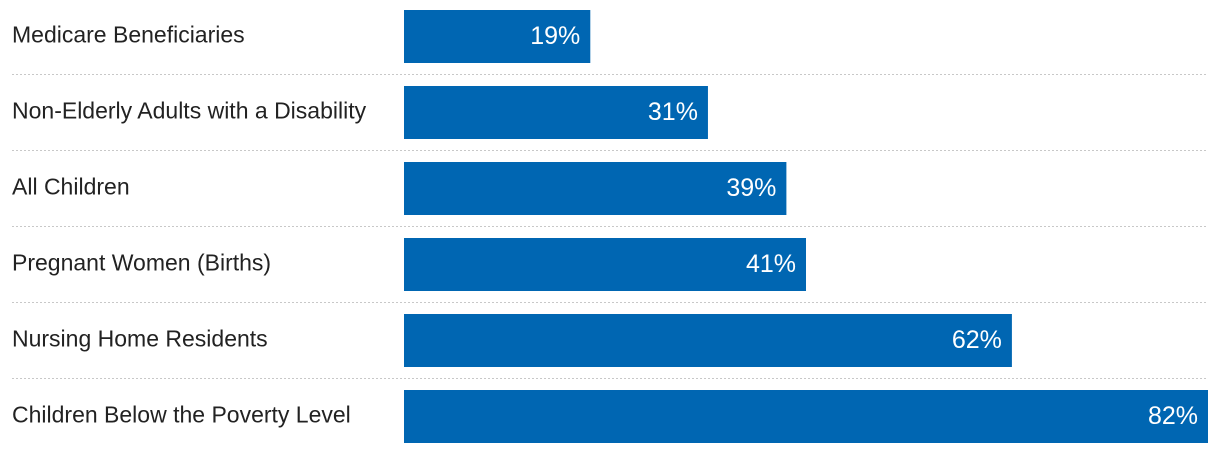 The width and height of the screenshot is (1220, 454). What do you see at coordinates (555, 36) in the screenshot?
I see `bar-value-label: 19%` at bounding box center [555, 36].